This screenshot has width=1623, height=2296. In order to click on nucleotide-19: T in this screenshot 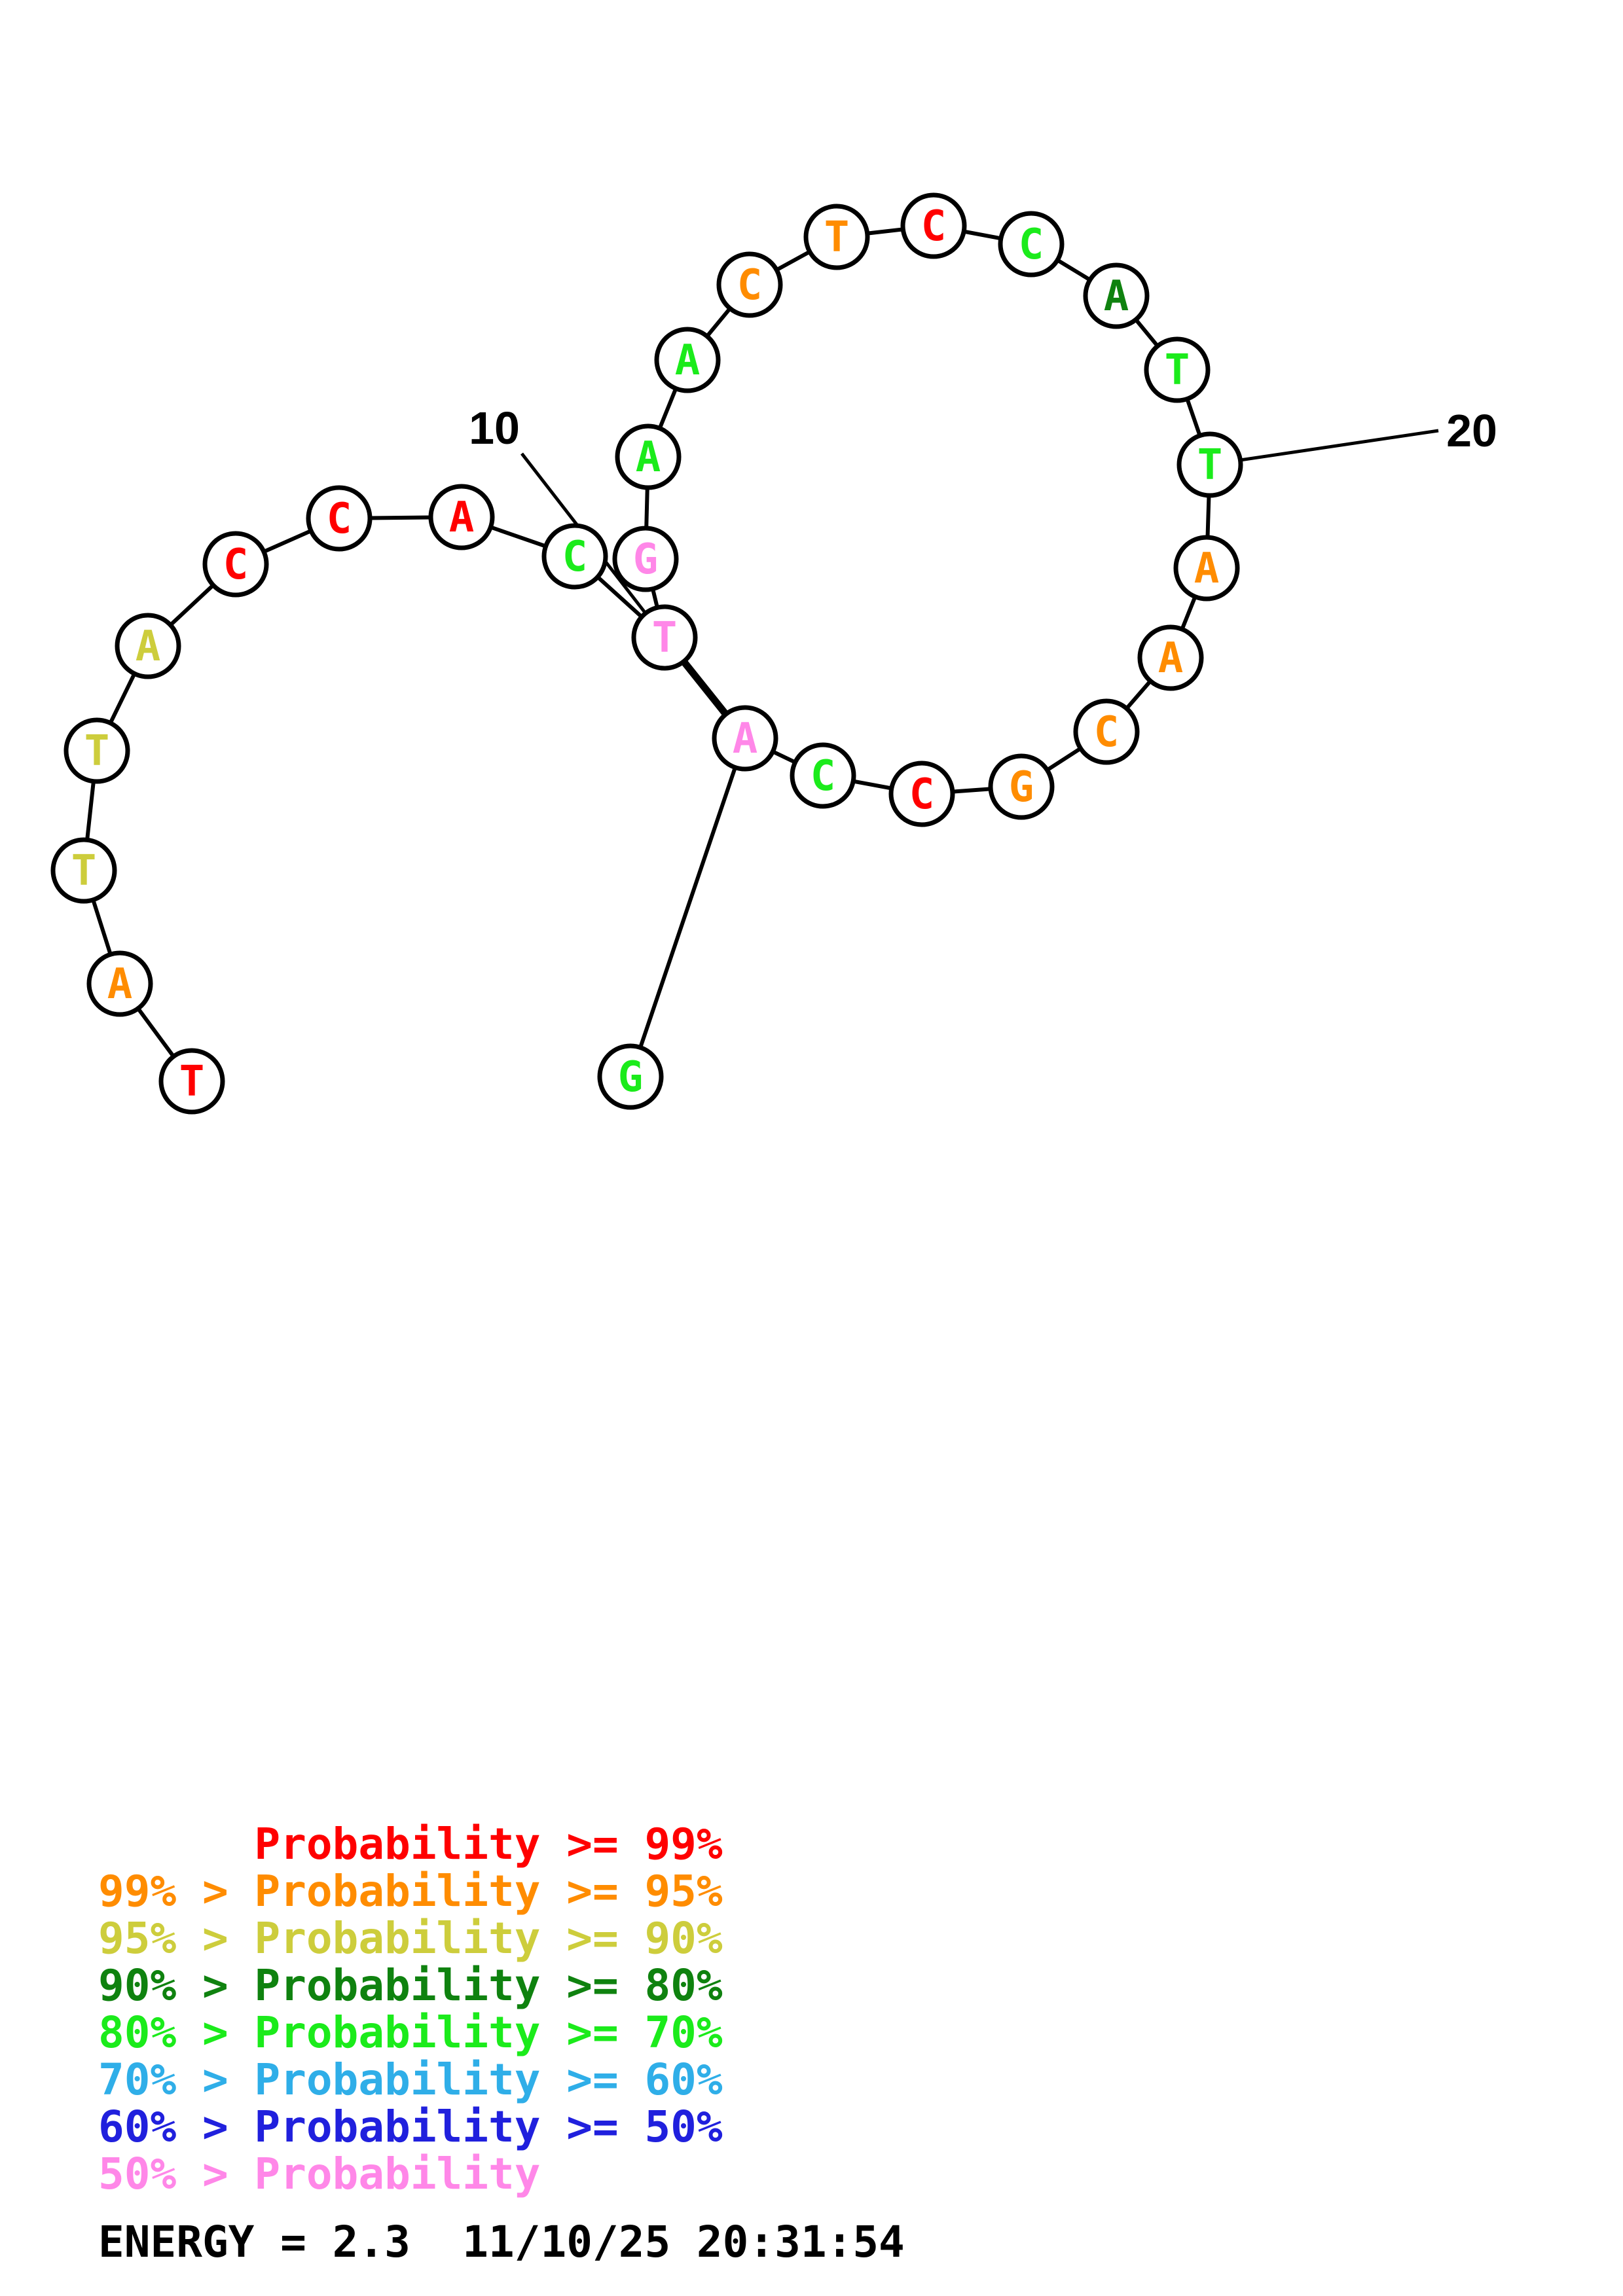, I will do `click(1177, 369)`.